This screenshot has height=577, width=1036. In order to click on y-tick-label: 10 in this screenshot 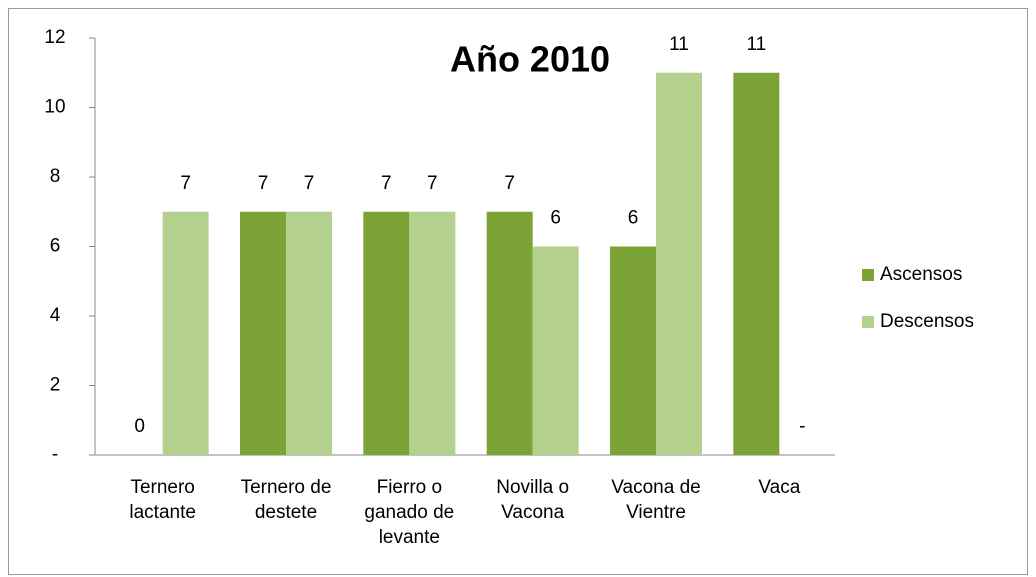, I will do `click(54, 107)`.